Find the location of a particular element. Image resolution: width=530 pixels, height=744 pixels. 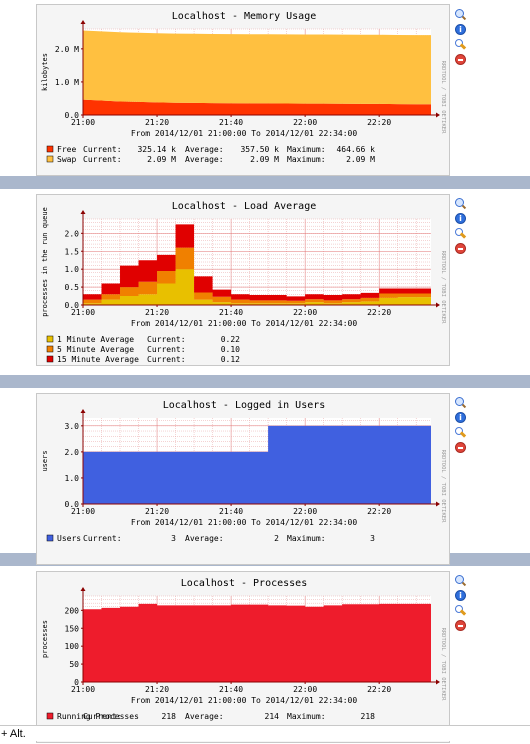

legend-current-value: 3 is located at coordinates (173, 538).